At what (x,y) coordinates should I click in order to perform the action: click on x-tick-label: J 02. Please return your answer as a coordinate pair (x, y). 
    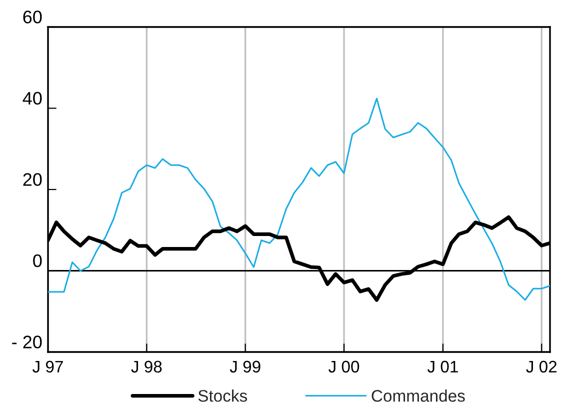
    Looking at the image, I should click on (541, 366).